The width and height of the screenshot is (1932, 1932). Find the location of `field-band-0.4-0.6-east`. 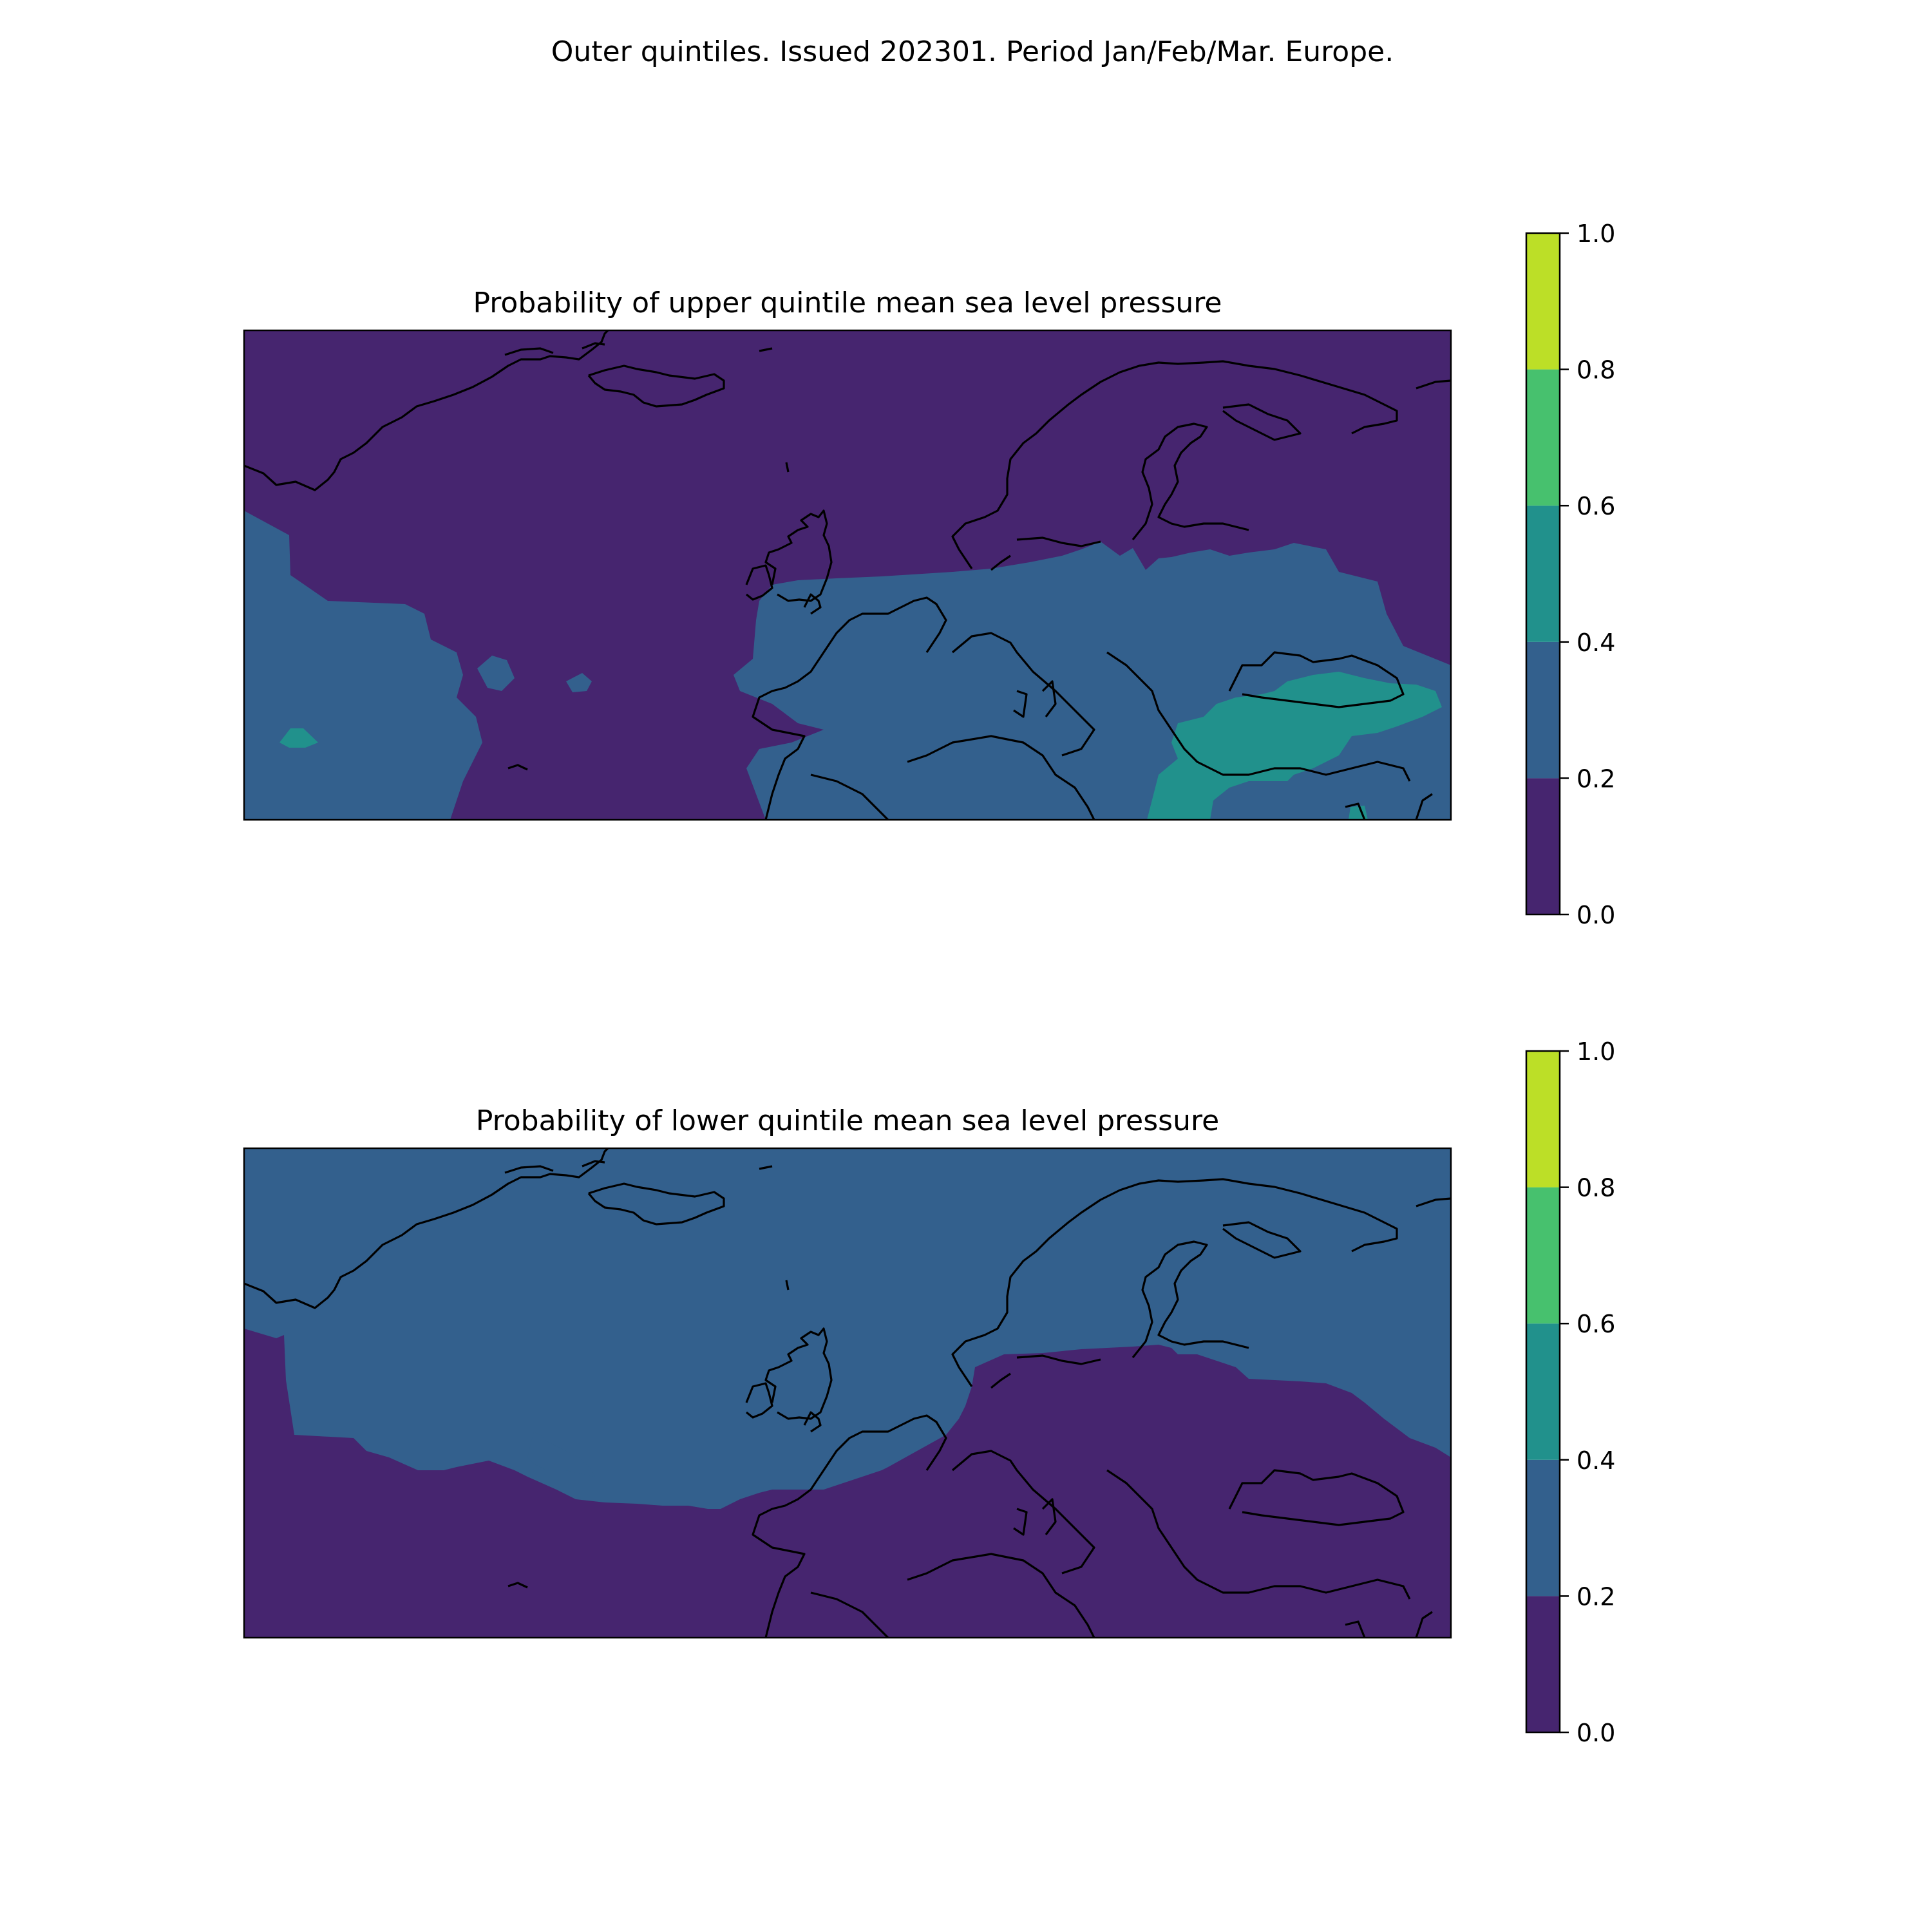

field-band-0.4-0.6-east is located at coordinates (1358, 813).